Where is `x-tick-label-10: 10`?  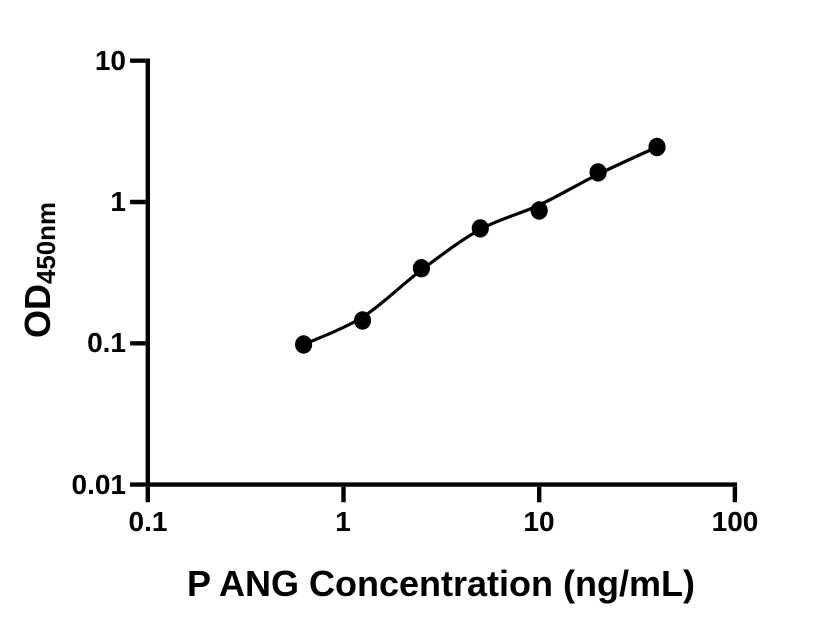
x-tick-label-10: 10 is located at coordinates (539, 521).